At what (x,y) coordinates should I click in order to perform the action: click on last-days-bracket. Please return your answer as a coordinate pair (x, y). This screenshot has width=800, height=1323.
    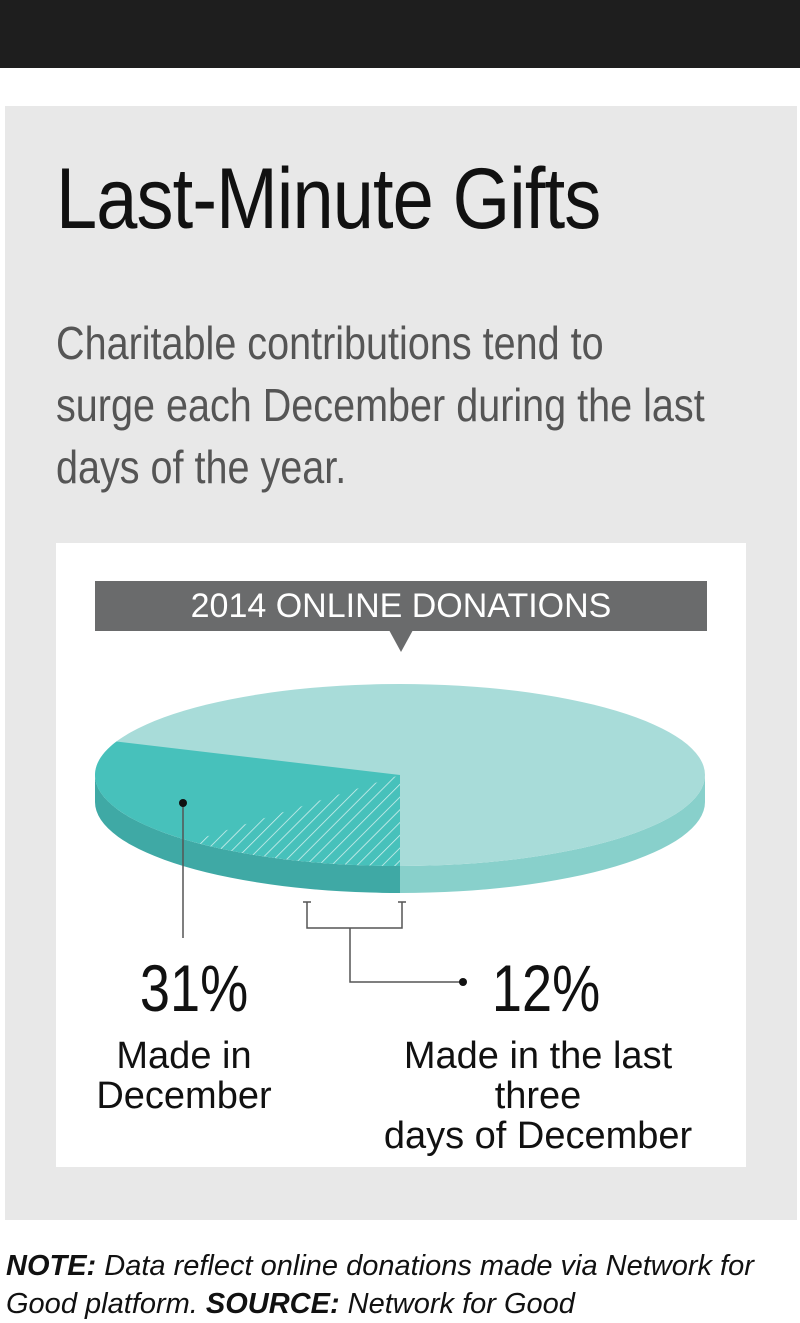
    Looking at the image, I should click on (382, 942).